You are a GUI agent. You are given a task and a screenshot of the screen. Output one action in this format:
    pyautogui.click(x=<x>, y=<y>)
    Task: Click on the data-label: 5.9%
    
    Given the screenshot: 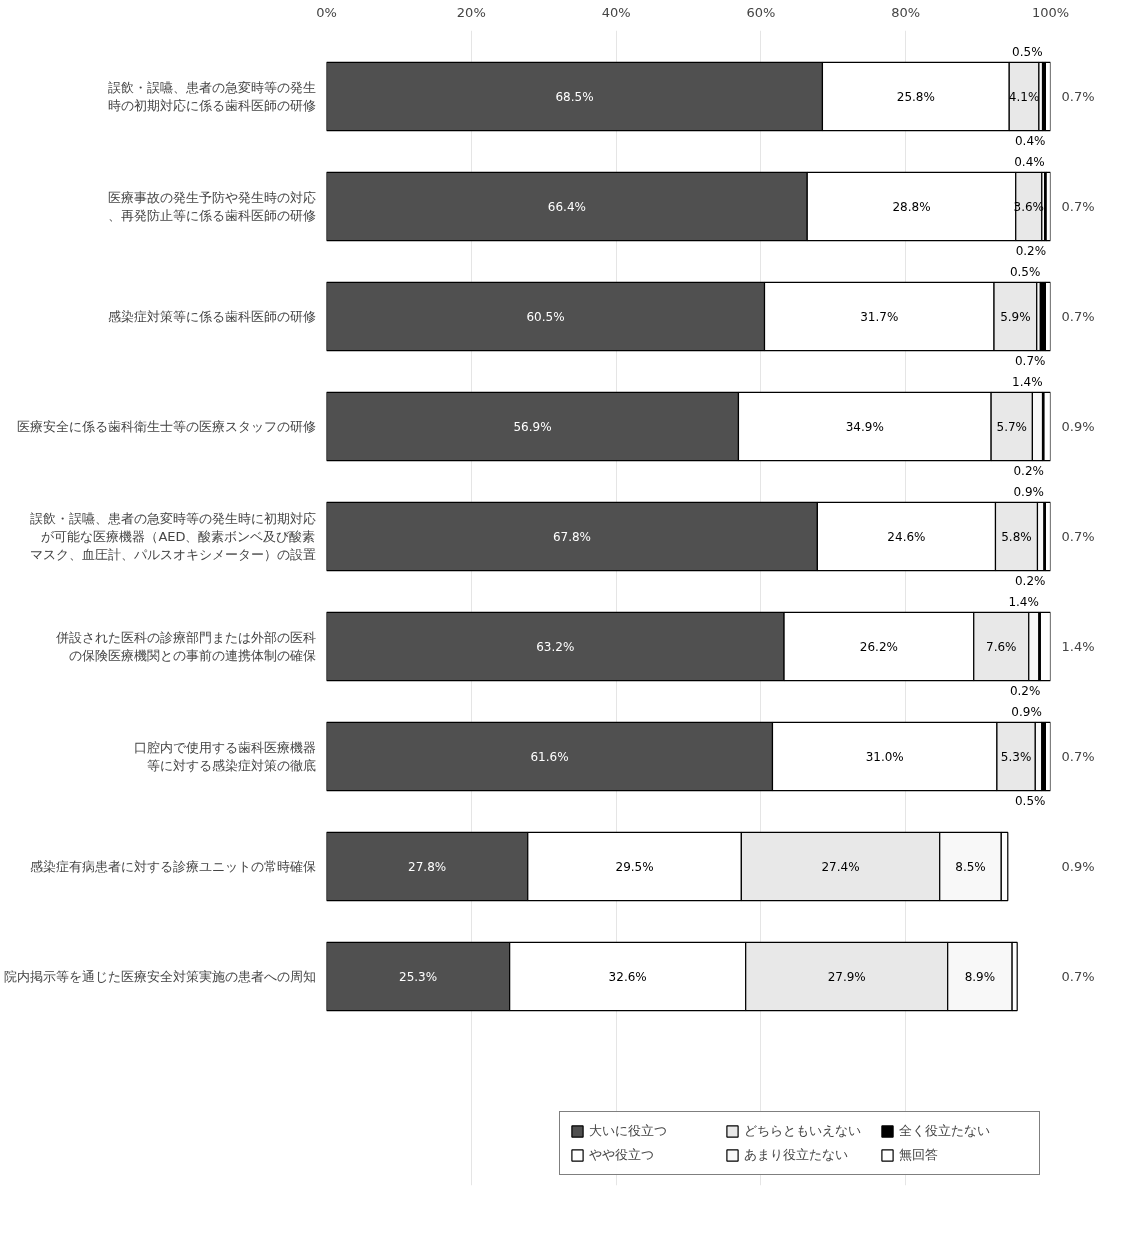 What is the action you would take?
    pyautogui.click(x=1015, y=316)
    